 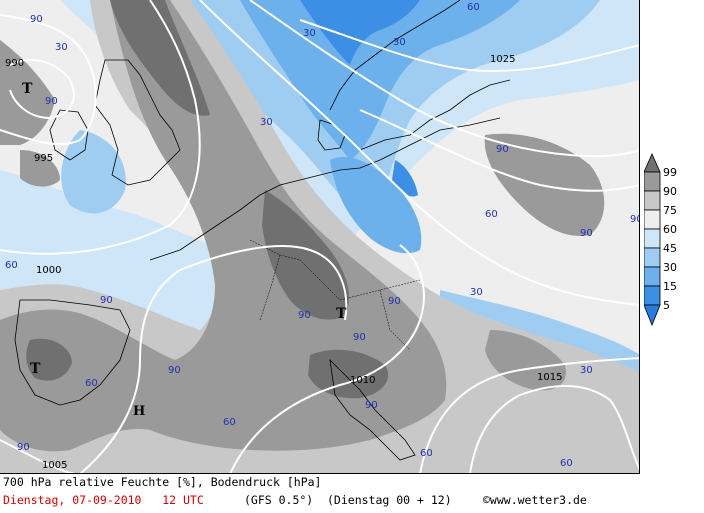 What do you see at coordinates (670, 267) in the screenshot?
I see `legend-label-30: 30` at bounding box center [670, 267].